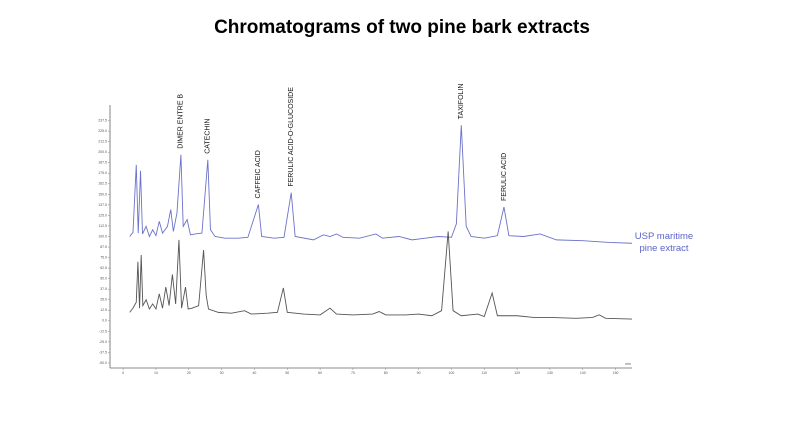 The width and height of the screenshot is (802, 439). Describe the element at coordinates (504, 177) in the screenshot. I see `peak-label: FERULIC ACID` at that location.